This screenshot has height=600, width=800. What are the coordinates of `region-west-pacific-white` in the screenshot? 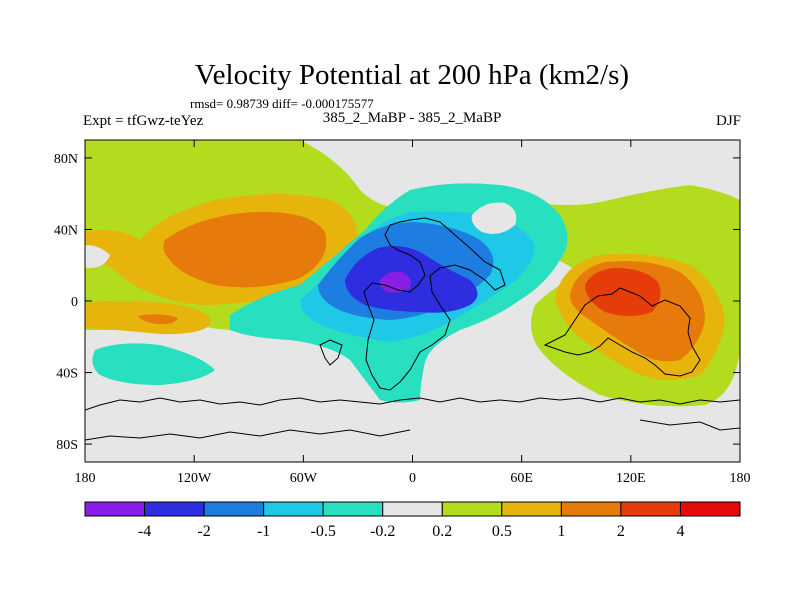 It's located at (97, 256).